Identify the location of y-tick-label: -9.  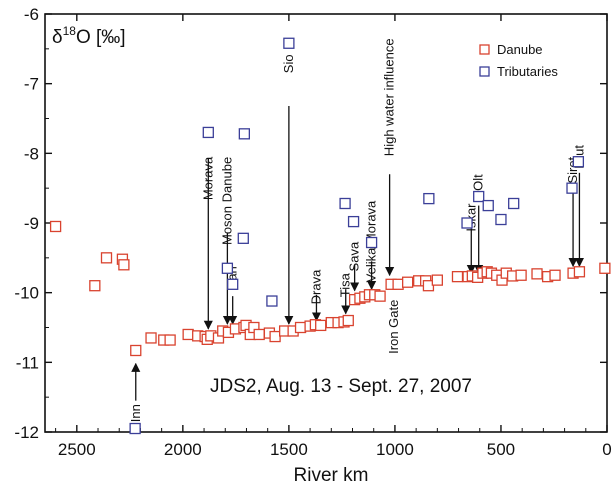
(31, 223).